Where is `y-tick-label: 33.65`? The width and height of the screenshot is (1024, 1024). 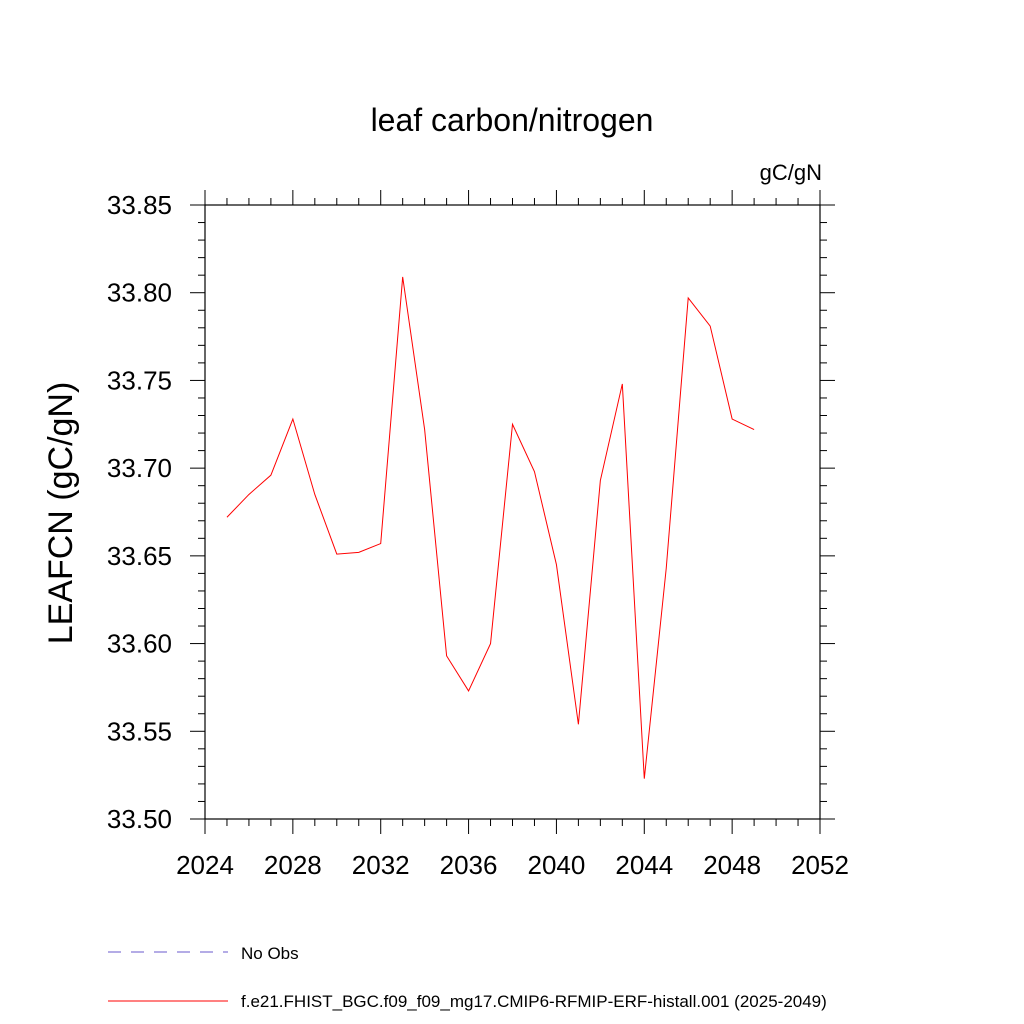 y-tick-label: 33.65 is located at coordinates (139, 556).